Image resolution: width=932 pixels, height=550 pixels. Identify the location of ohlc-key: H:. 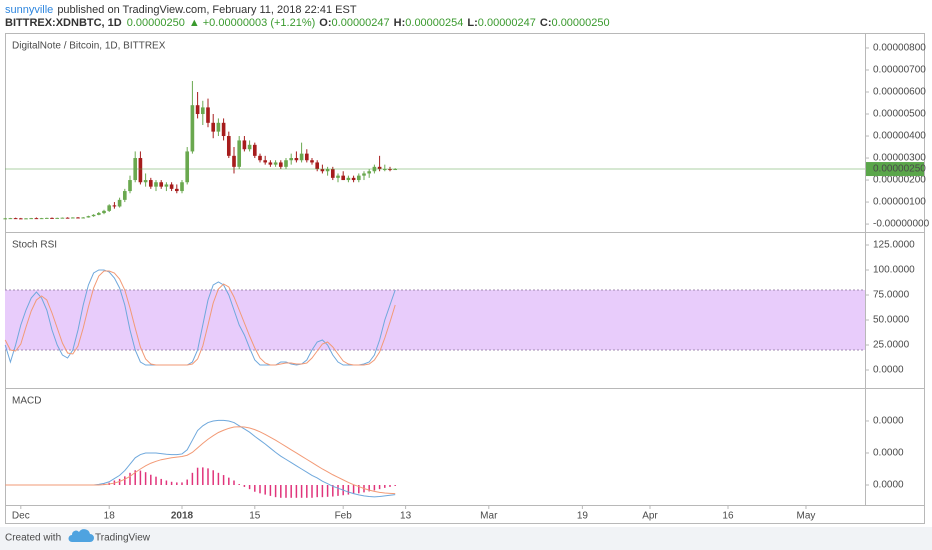
(400, 23).